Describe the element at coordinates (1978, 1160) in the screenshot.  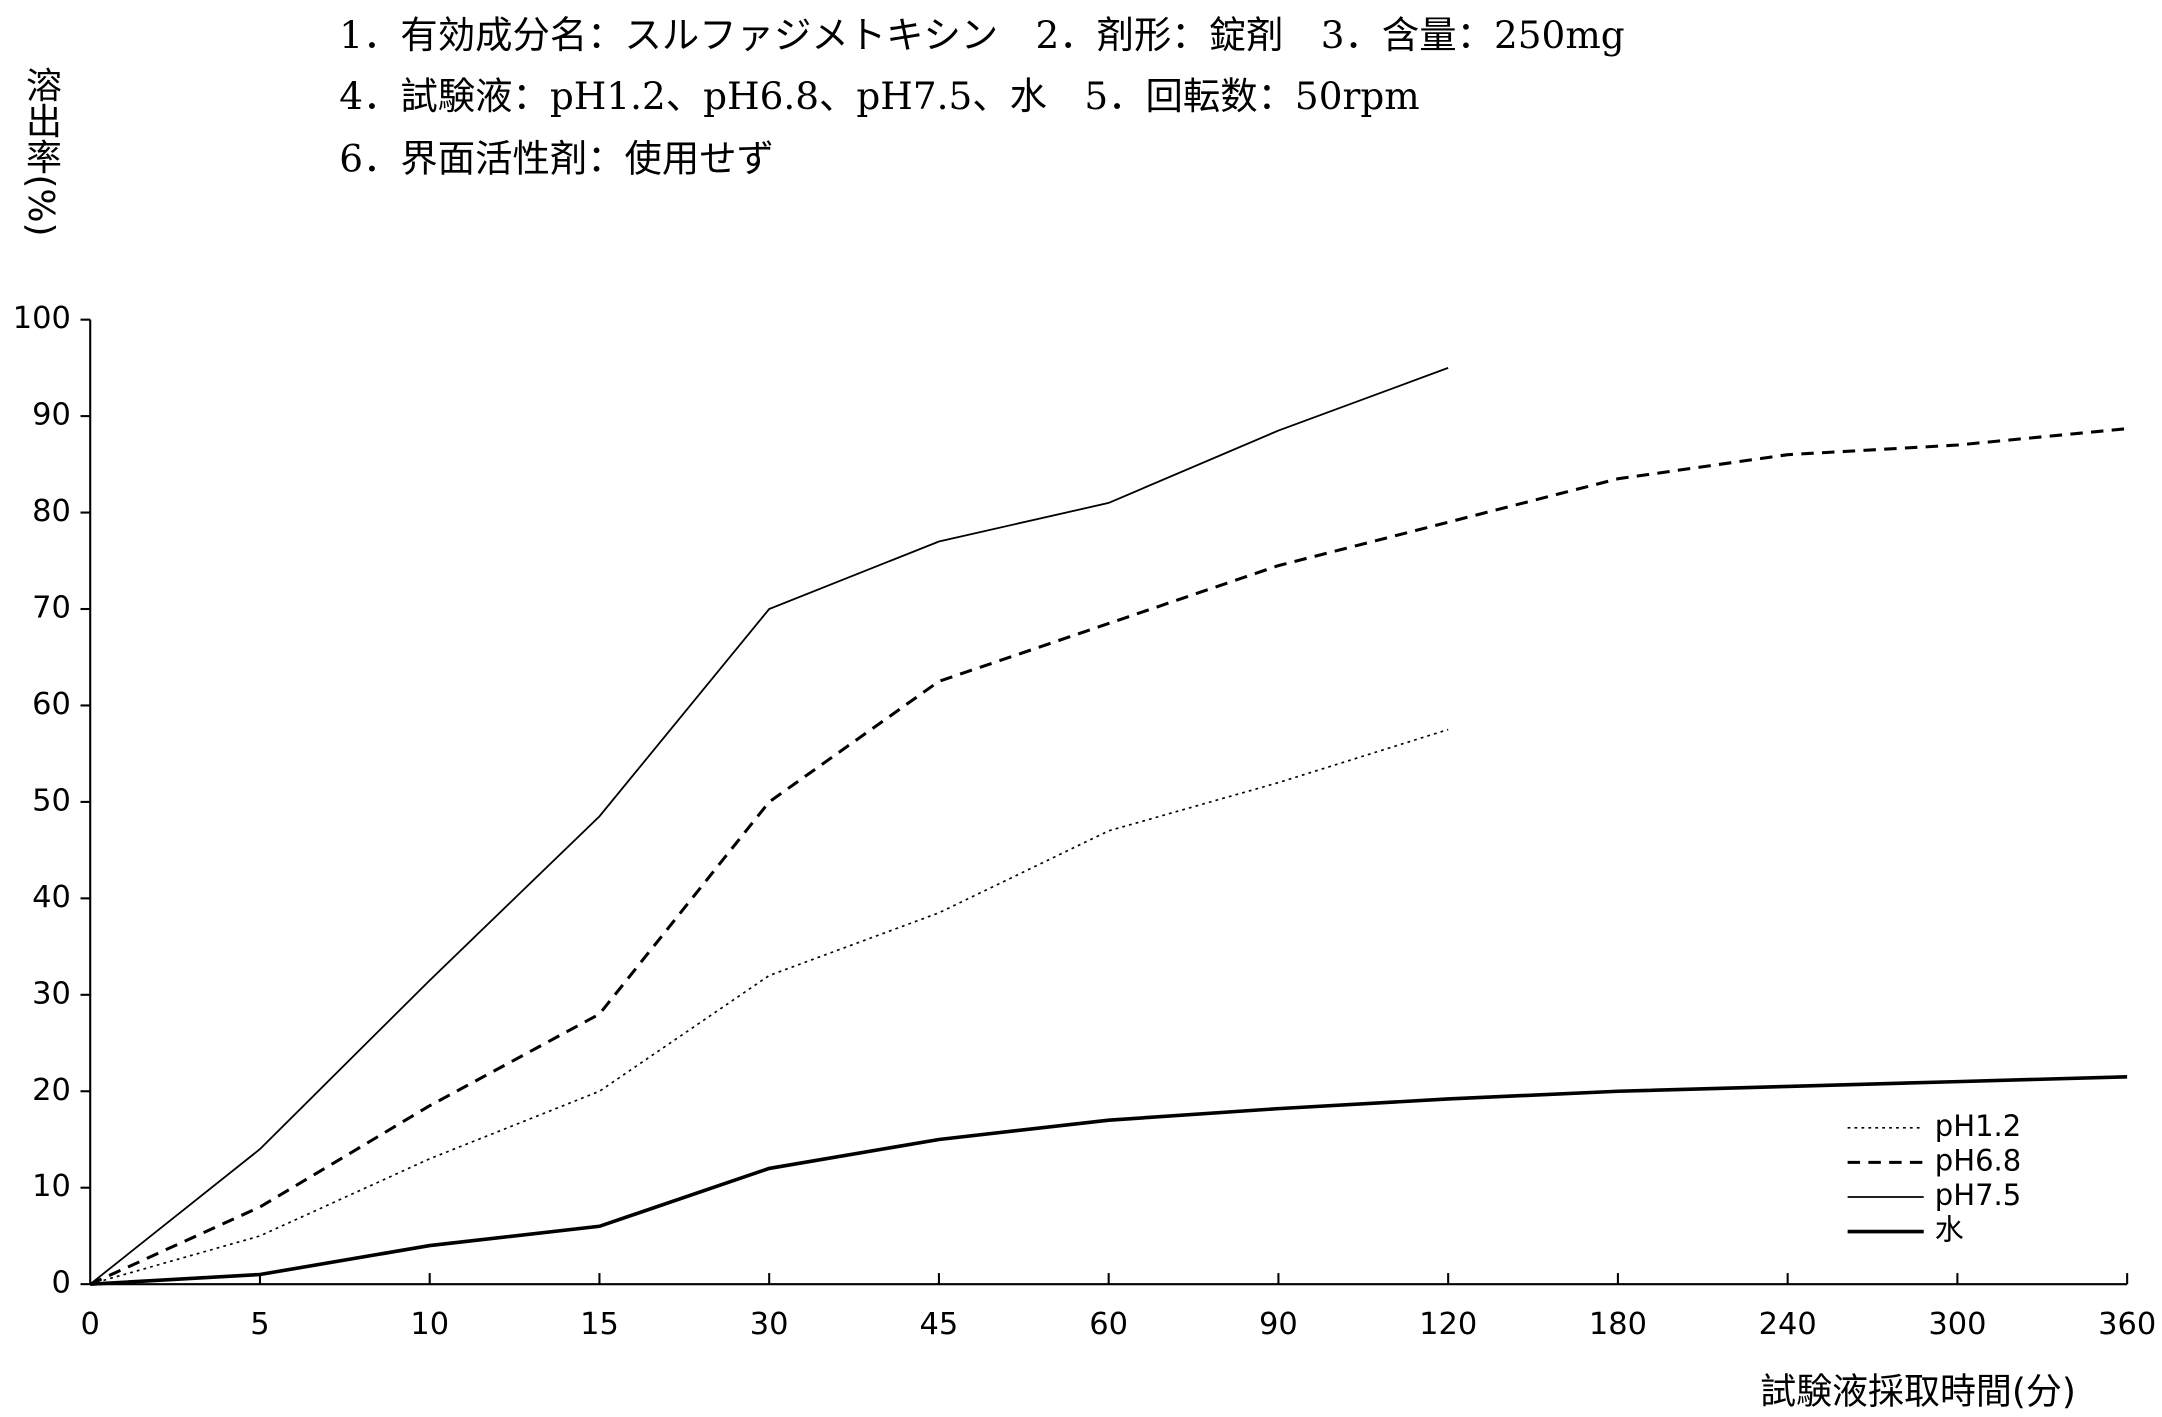
I see `legend-label: pH6.8` at that location.